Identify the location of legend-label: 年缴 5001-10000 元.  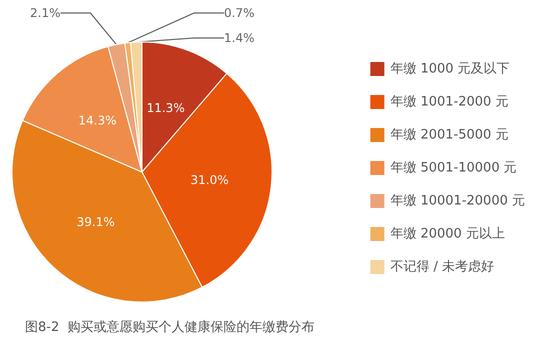
(453, 168).